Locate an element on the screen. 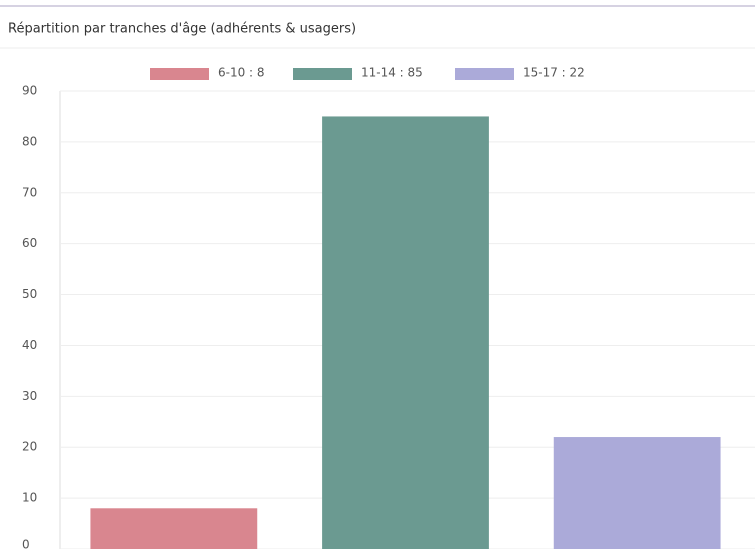 This screenshot has width=755, height=549. y-tick-label: 80 is located at coordinates (29, 141).